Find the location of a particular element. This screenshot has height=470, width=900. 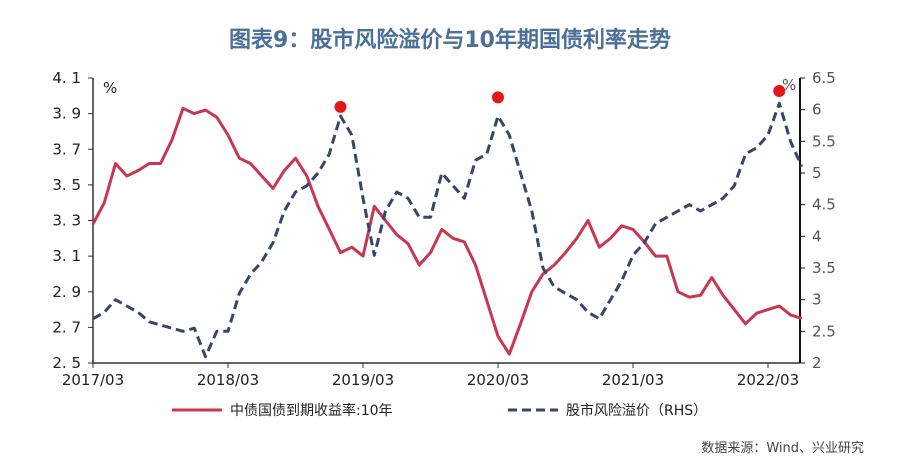

right-unit-label: % is located at coordinates (789, 85).